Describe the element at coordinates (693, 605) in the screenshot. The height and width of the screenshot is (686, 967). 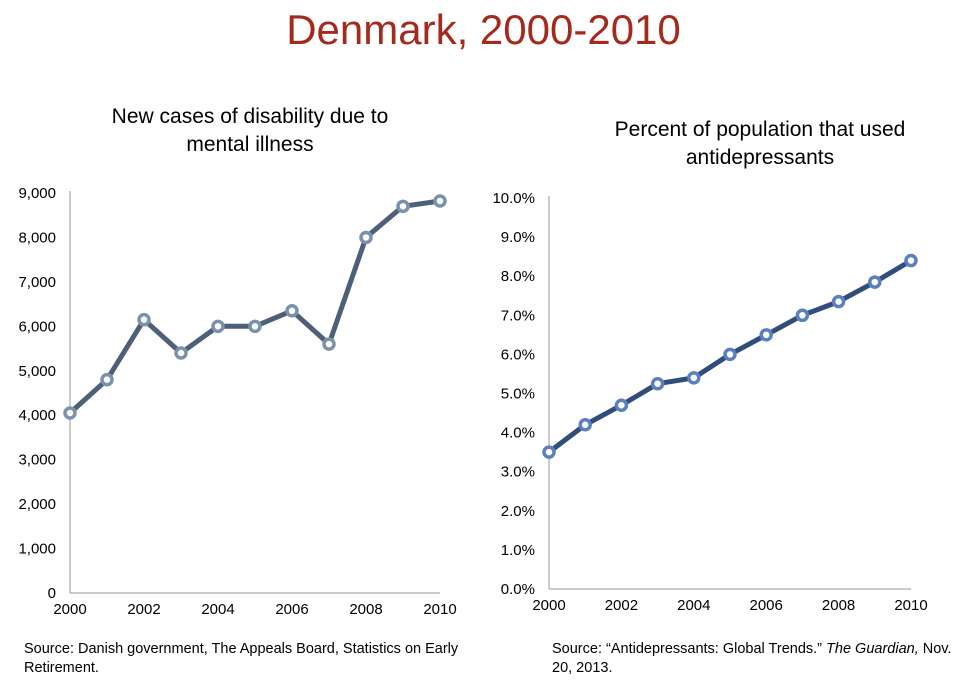
I see `antidepressants-x-tick-label: 2004` at that location.